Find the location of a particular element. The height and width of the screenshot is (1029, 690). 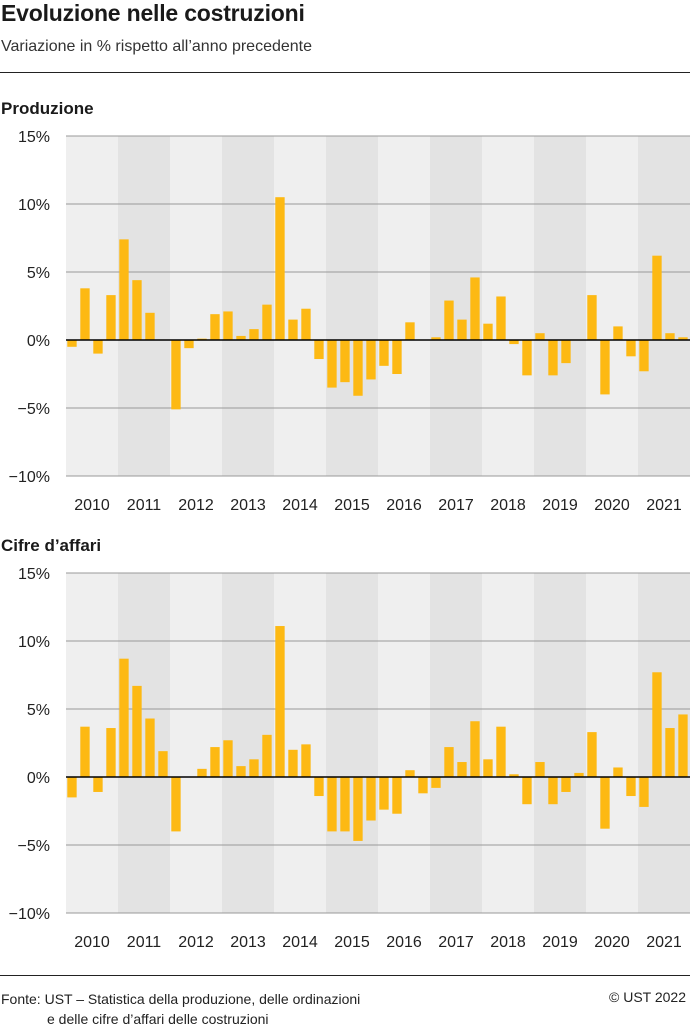

copyright: © UST 2022 is located at coordinates (647, 997).